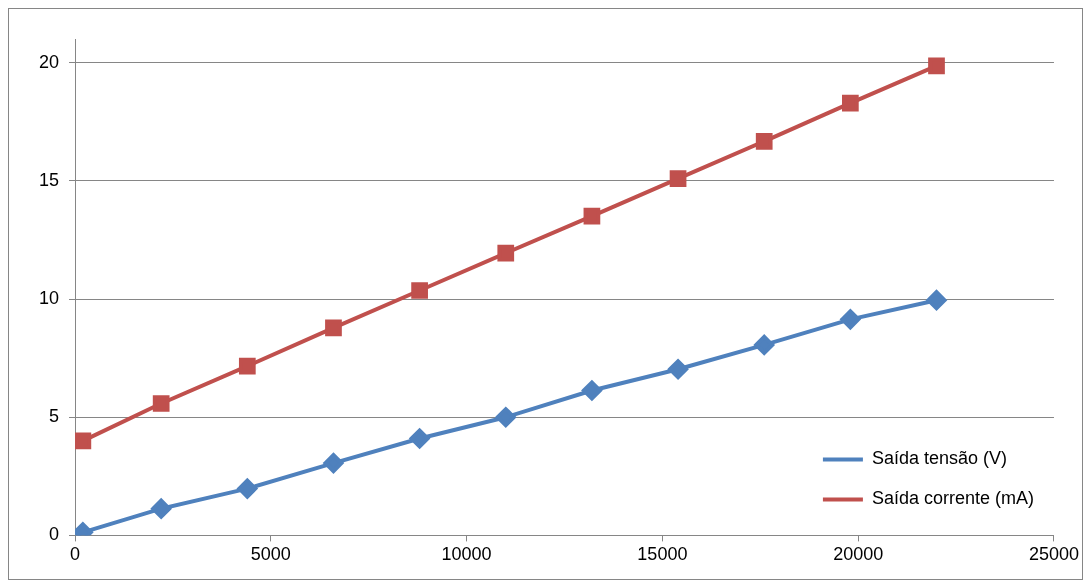 Image resolution: width=1091 pixels, height=588 pixels. I want to click on x-tick-label: 5000, so click(270, 554).